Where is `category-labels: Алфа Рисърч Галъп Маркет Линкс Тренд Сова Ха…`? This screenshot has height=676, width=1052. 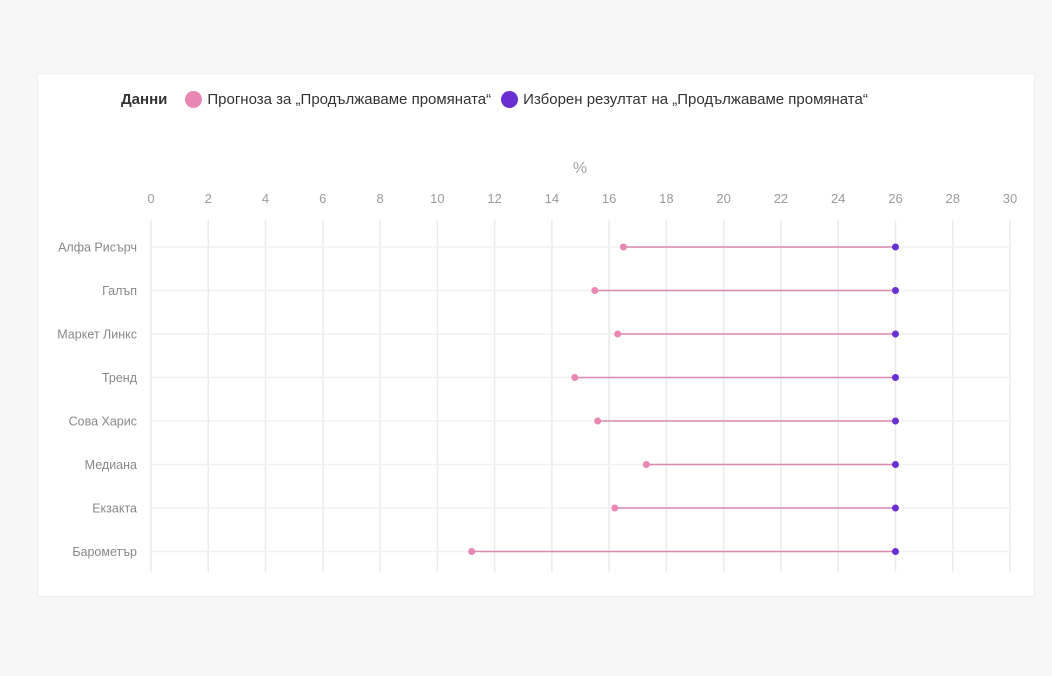 category-labels: Алфа Рисърч Галъп Маркет Линкс Тренд Сова Ха… is located at coordinates (97, 400).